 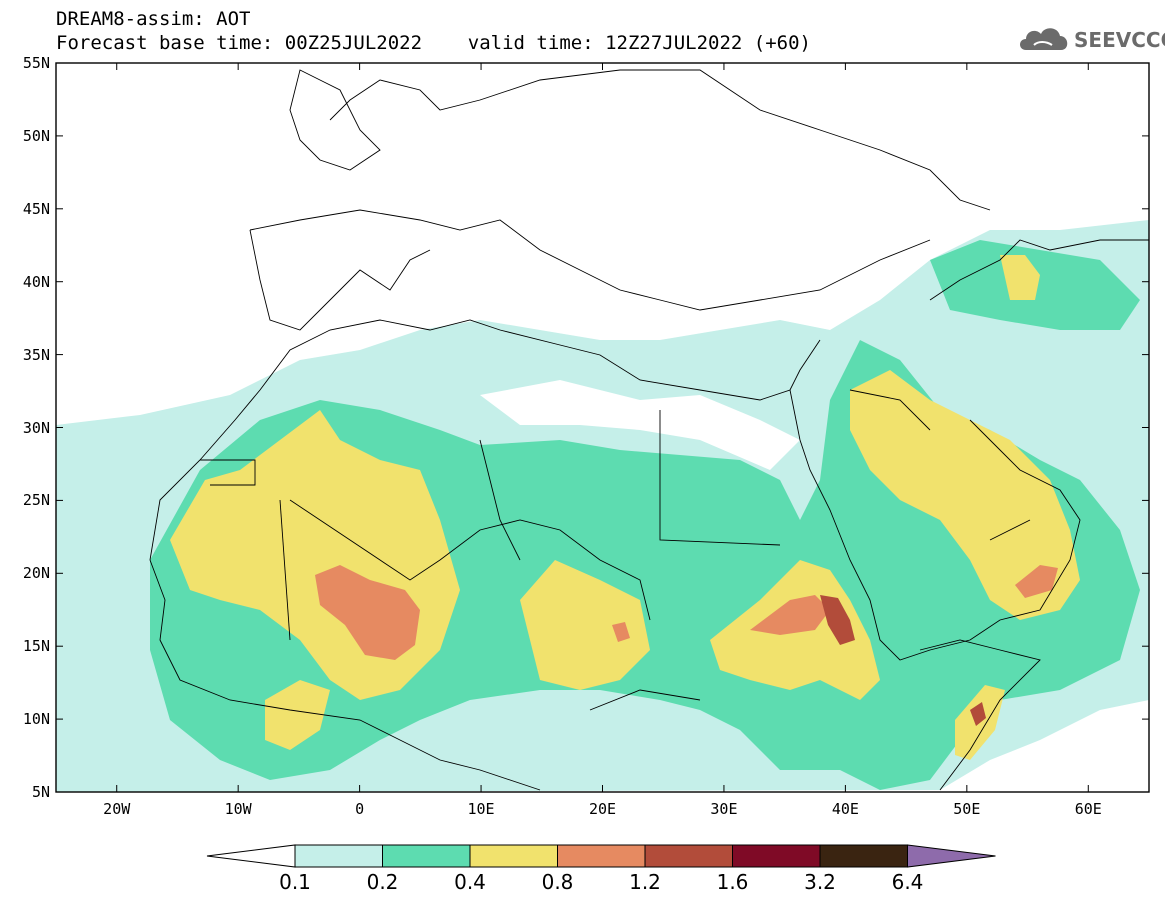 What do you see at coordinates (481, 809) in the screenshot?
I see `lon-tick-label: 10E` at bounding box center [481, 809].